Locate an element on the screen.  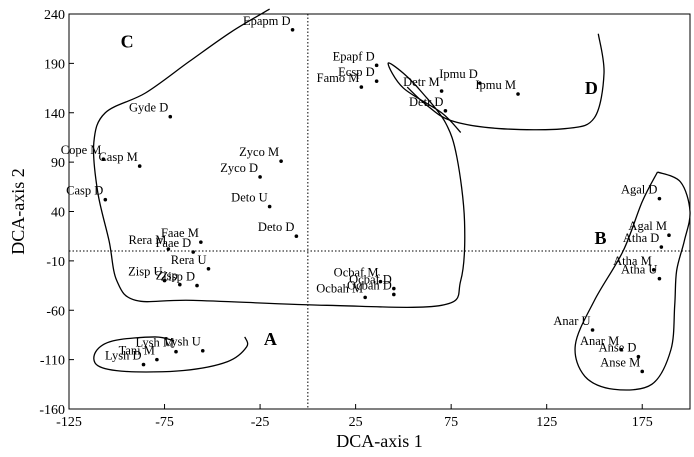
group-letter: D is located at coordinates (591, 88).